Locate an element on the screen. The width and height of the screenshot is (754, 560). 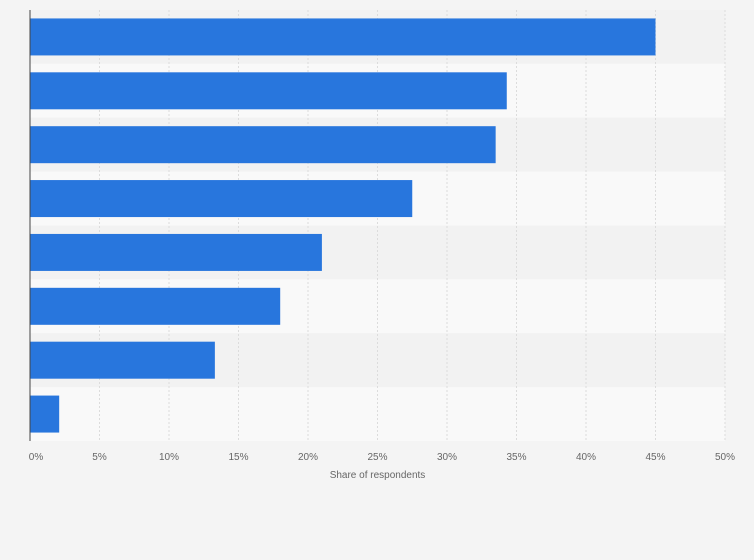
x-tick-label: 25% is located at coordinates (377, 457).